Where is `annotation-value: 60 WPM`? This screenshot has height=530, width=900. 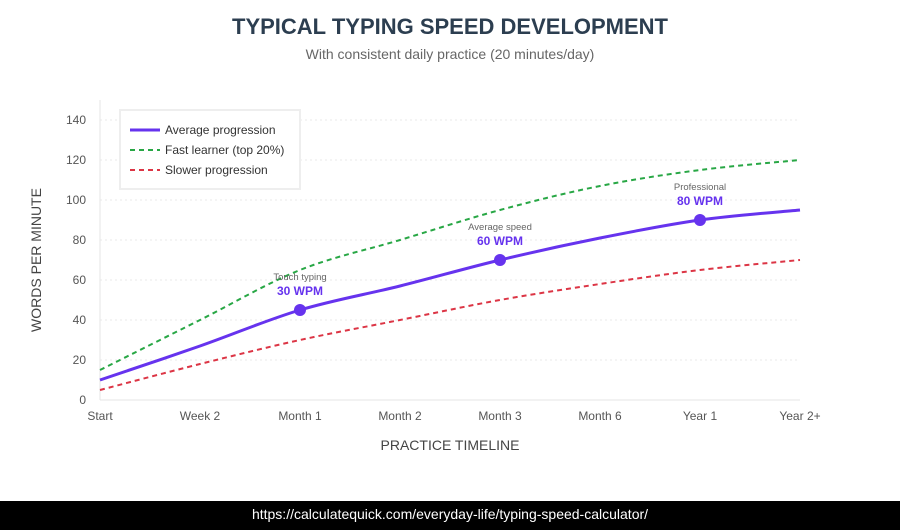
annotation-value: 60 WPM is located at coordinates (500, 241).